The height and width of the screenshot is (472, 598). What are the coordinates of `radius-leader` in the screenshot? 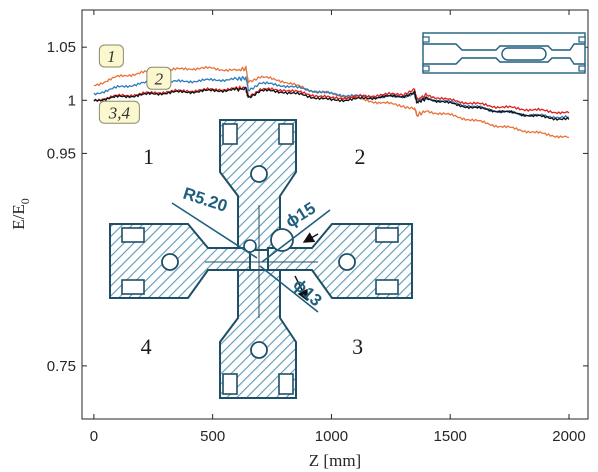 It's located at (214, 230).